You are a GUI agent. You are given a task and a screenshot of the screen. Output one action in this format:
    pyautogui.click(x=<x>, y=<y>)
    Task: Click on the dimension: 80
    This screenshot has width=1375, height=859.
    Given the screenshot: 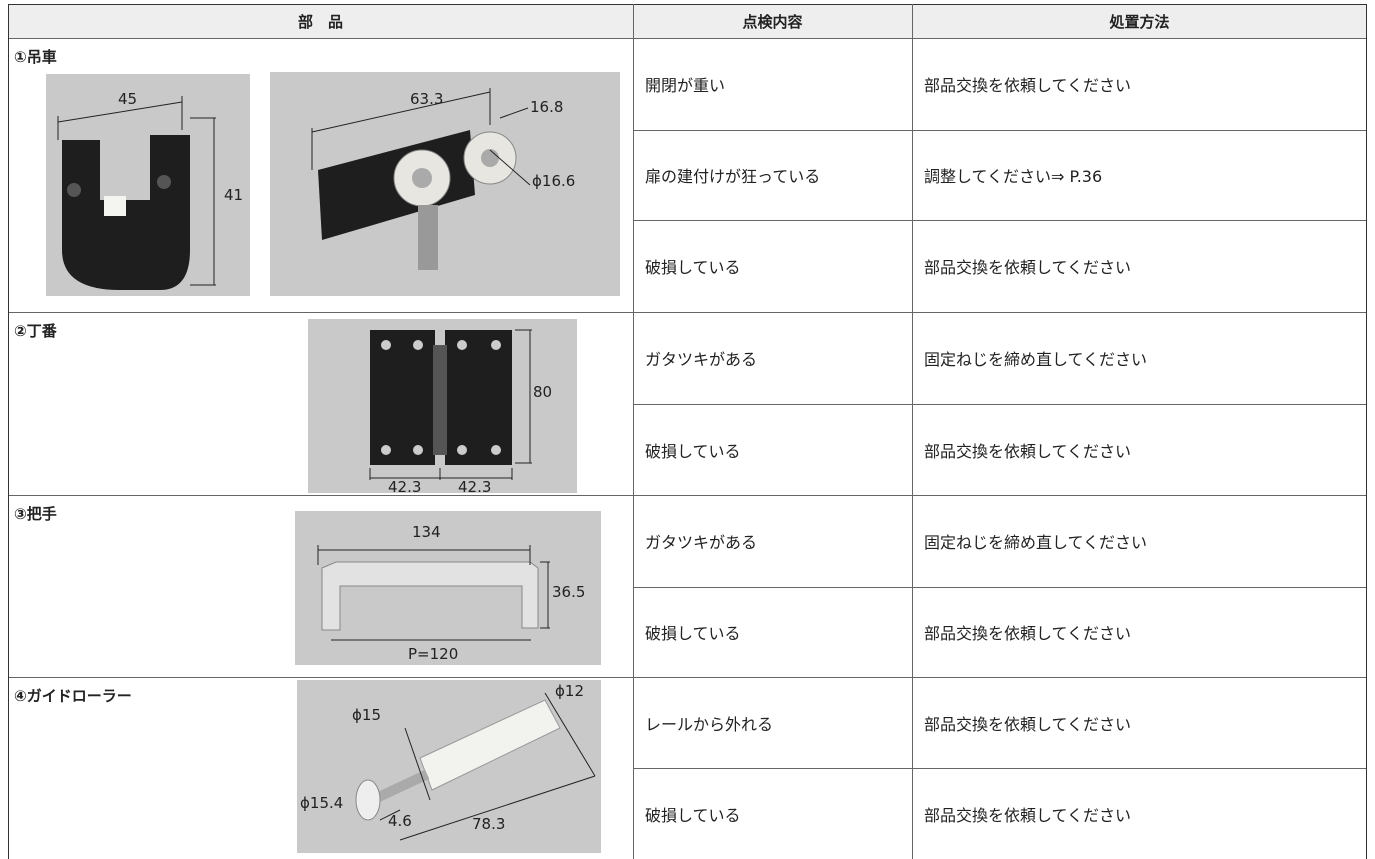 What is the action you would take?
    pyautogui.click(x=542, y=392)
    